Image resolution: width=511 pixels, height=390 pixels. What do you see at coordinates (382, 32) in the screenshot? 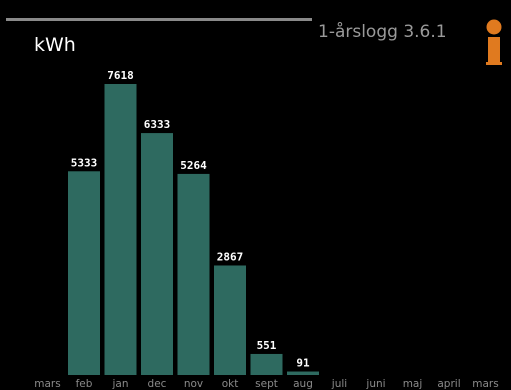
I see `page-title: 1-årslogg 3.6.1` at bounding box center [382, 32].